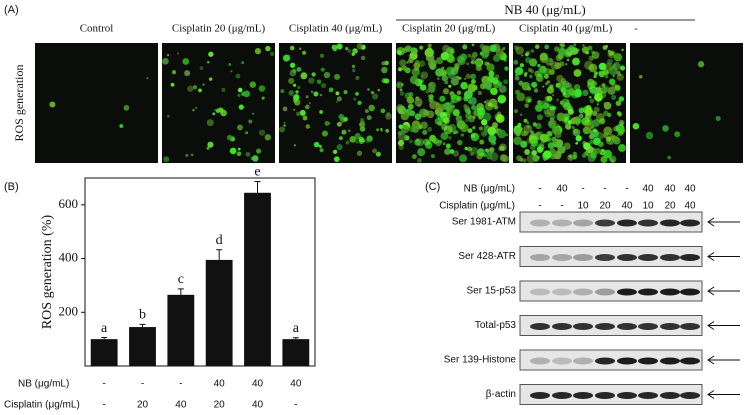 This screenshot has height=415, width=745. What do you see at coordinates (219, 240) in the screenshot?
I see `significance-label: d` at bounding box center [219, 240].